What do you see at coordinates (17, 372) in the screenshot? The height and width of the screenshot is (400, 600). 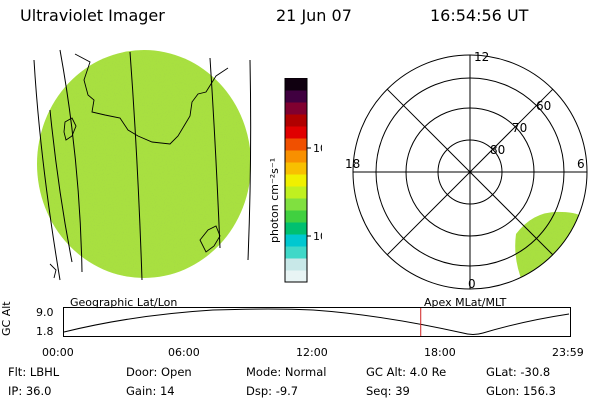 I see `flt-label: Flt:` at bounding box center [17, 372].